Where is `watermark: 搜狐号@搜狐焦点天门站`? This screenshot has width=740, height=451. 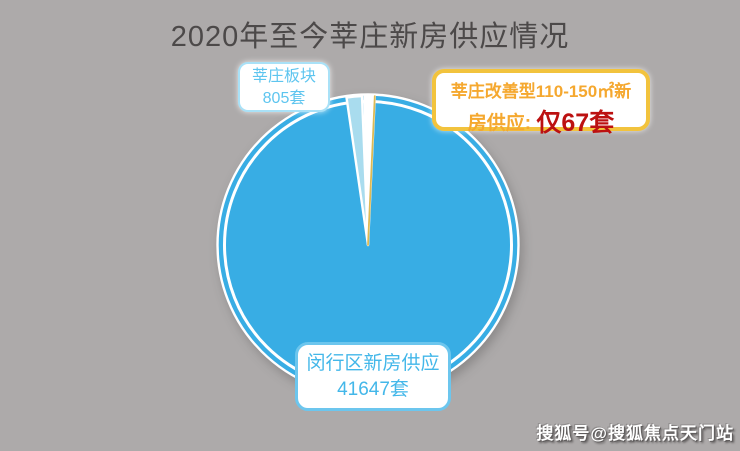 watermark: 搜狐号@搜狐焦点天门站 is located at coordinates (635, 433).